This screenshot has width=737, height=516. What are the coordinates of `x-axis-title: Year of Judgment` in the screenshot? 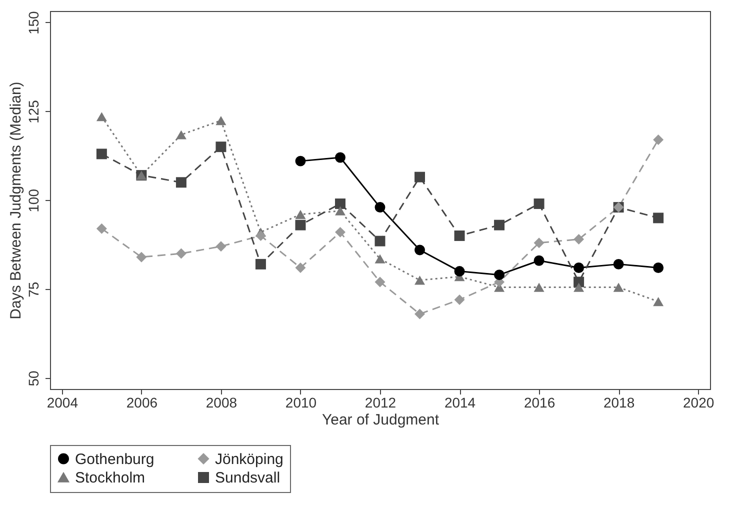 It's located at (381, 420).